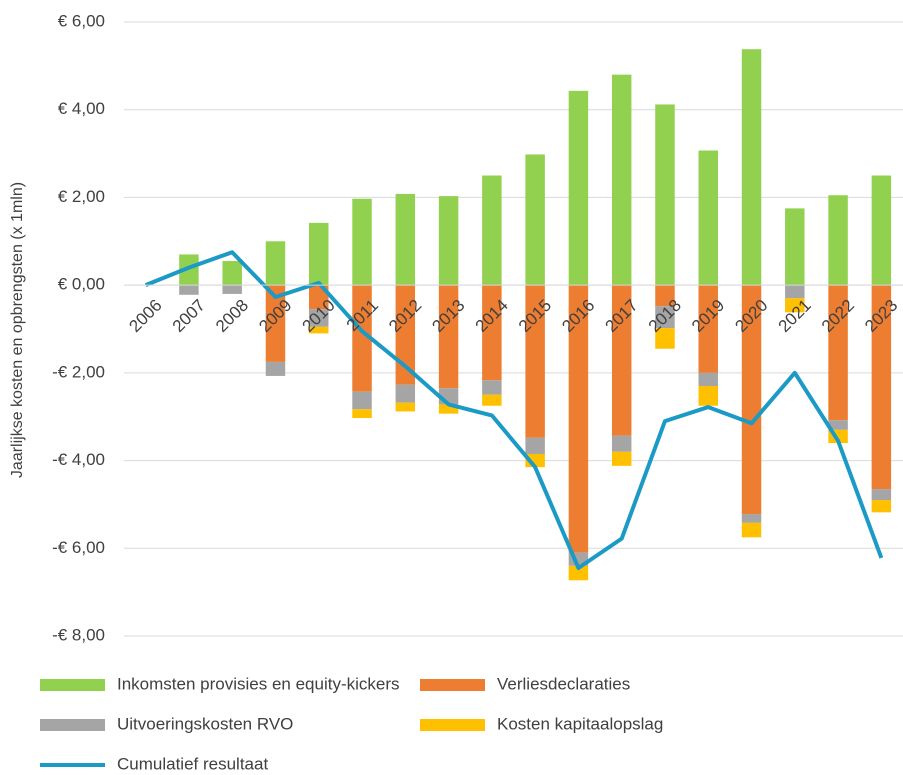  Describe the element at coordinates (81, 20) in the screenshot. I see `y-tick-label: € 6,00` at that location.